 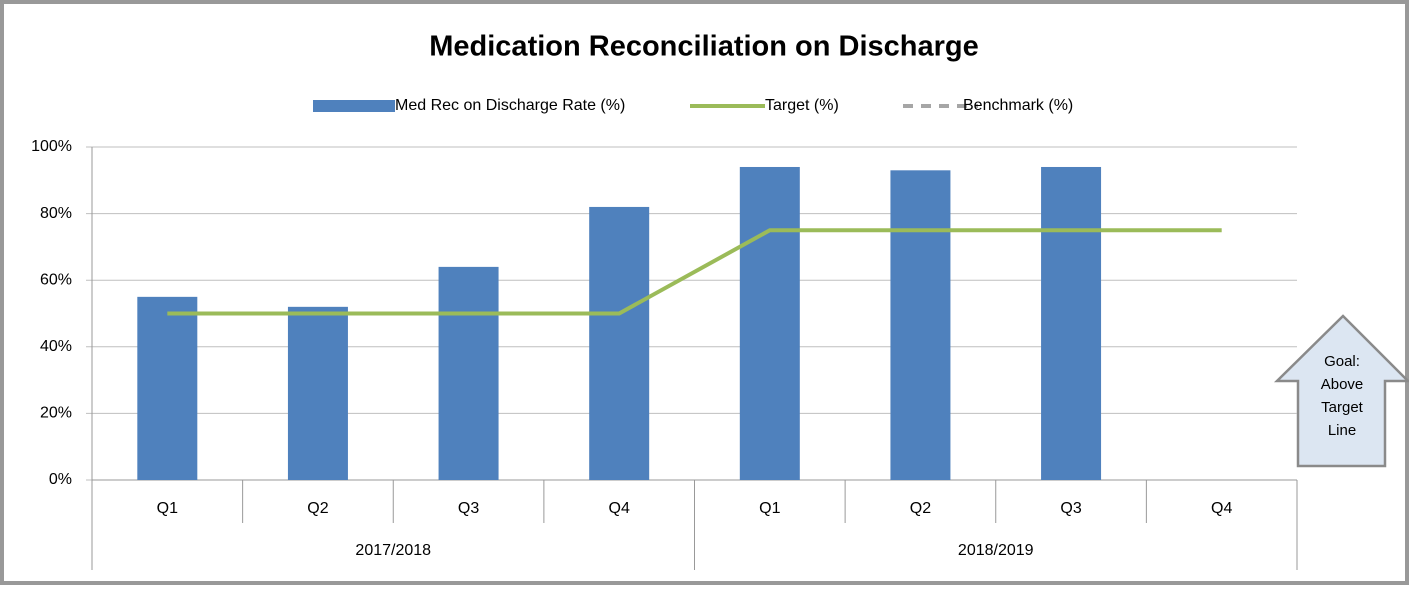 I want to click on y-tick-label: 20%, so click(x=56, y=413).